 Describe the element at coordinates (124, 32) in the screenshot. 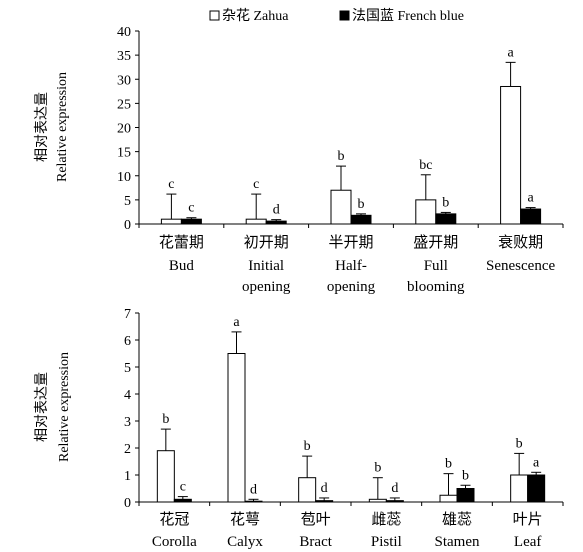

I see `y-tick-label: 40` at that location.